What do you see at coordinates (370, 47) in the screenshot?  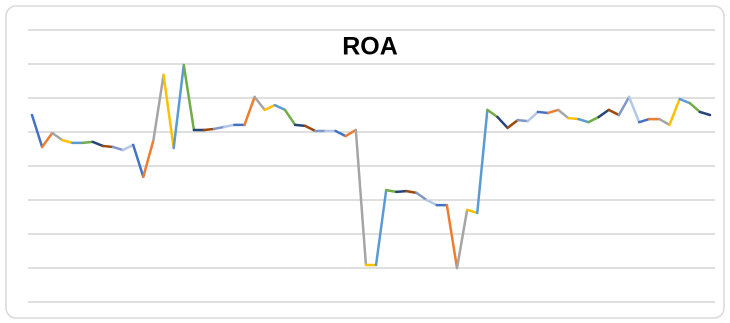 I see `chart-title: ROA` at bounding box center [370, 47].